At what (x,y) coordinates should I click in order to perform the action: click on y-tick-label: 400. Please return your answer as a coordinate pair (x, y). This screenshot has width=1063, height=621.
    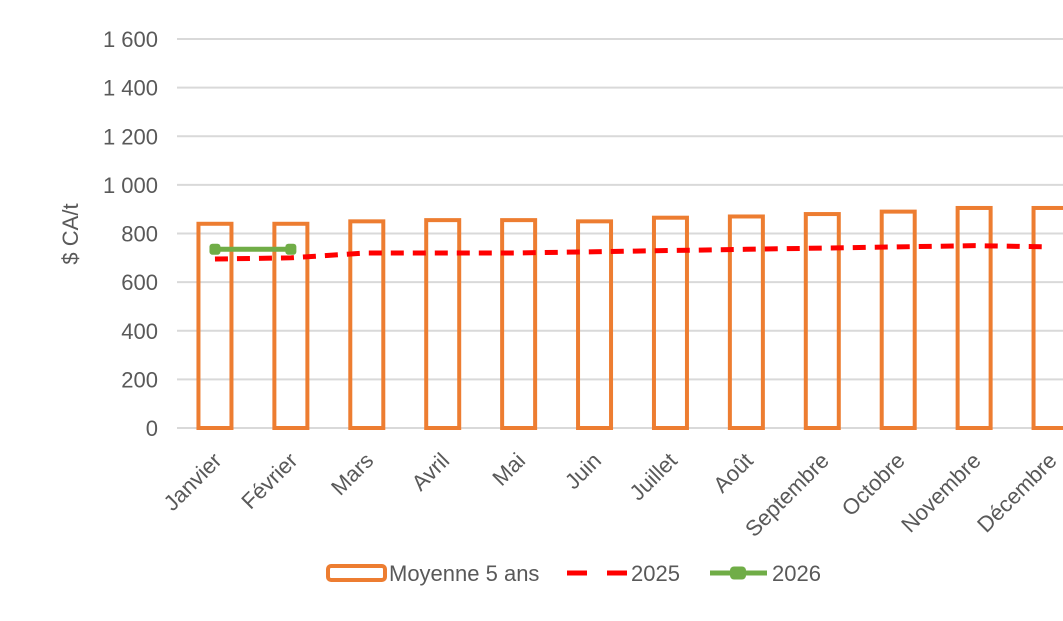
    Looking at the image, I should click on (139, 331).